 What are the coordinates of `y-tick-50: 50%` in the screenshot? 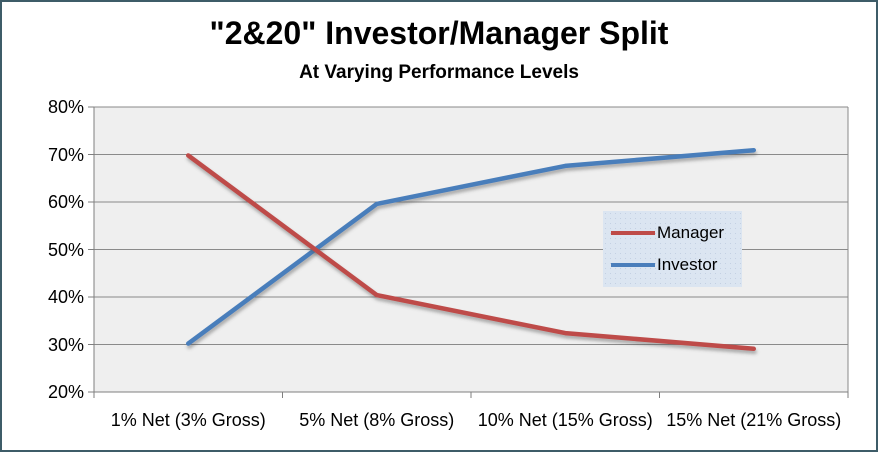 It's located at (65, 249).